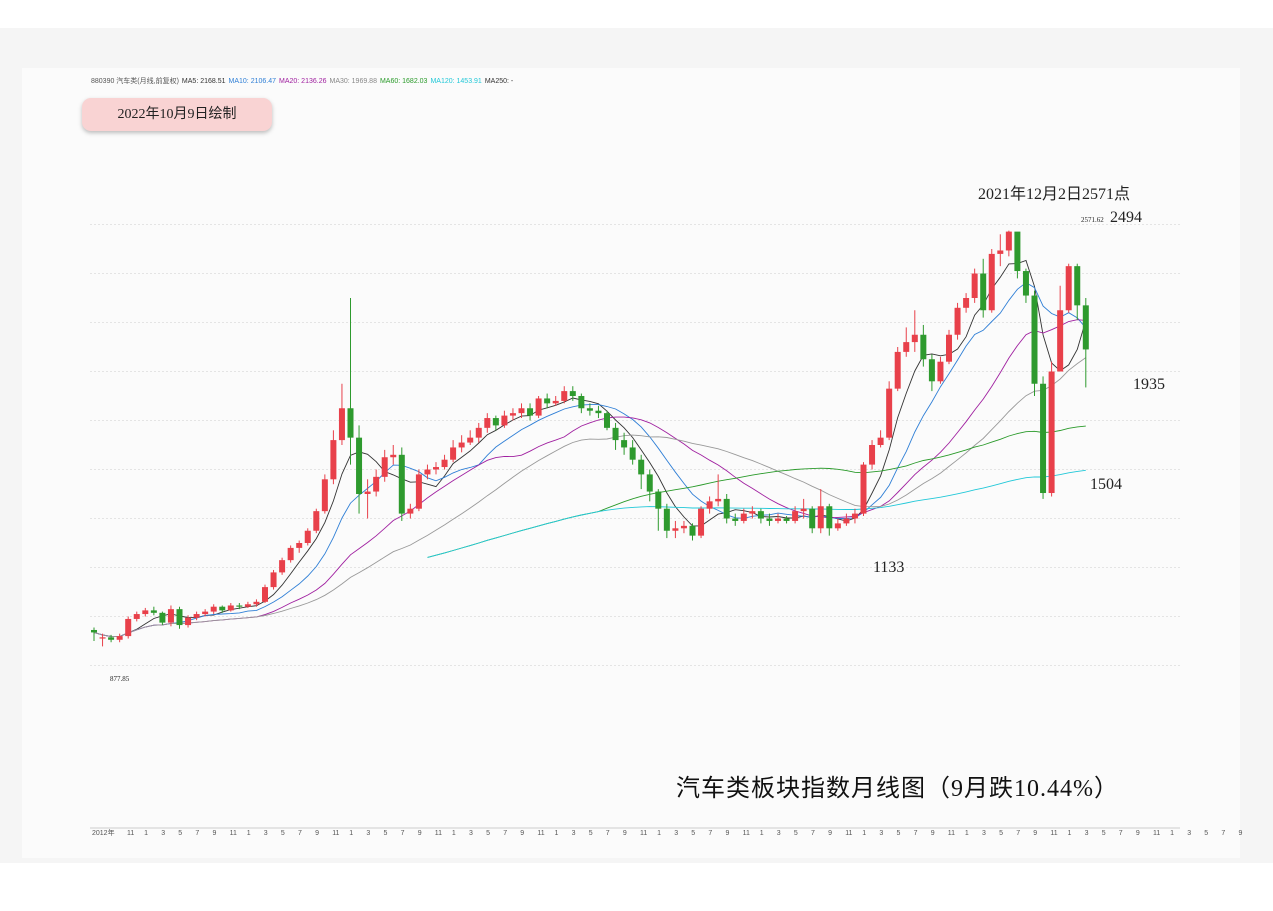 The image size is (1273, 911). What do you see at coordinates (1106, 484) in the screenshot?
I see `low-1504-annotation: 1504` at bounding box center [1106, 484].